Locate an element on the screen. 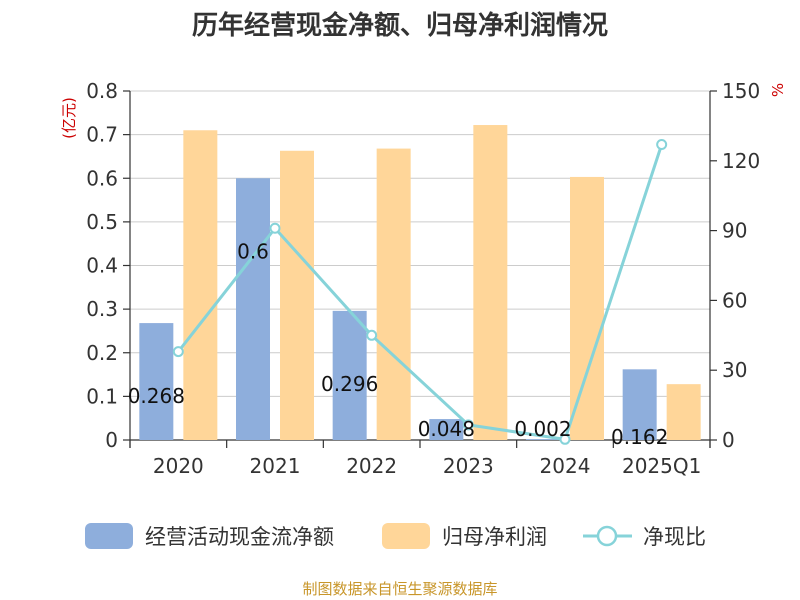 The height and width of the screenshot is (600, 800). legend-label-operating-cash-flow: 经营活动现金流净额 is located at coordinates (239, 537).